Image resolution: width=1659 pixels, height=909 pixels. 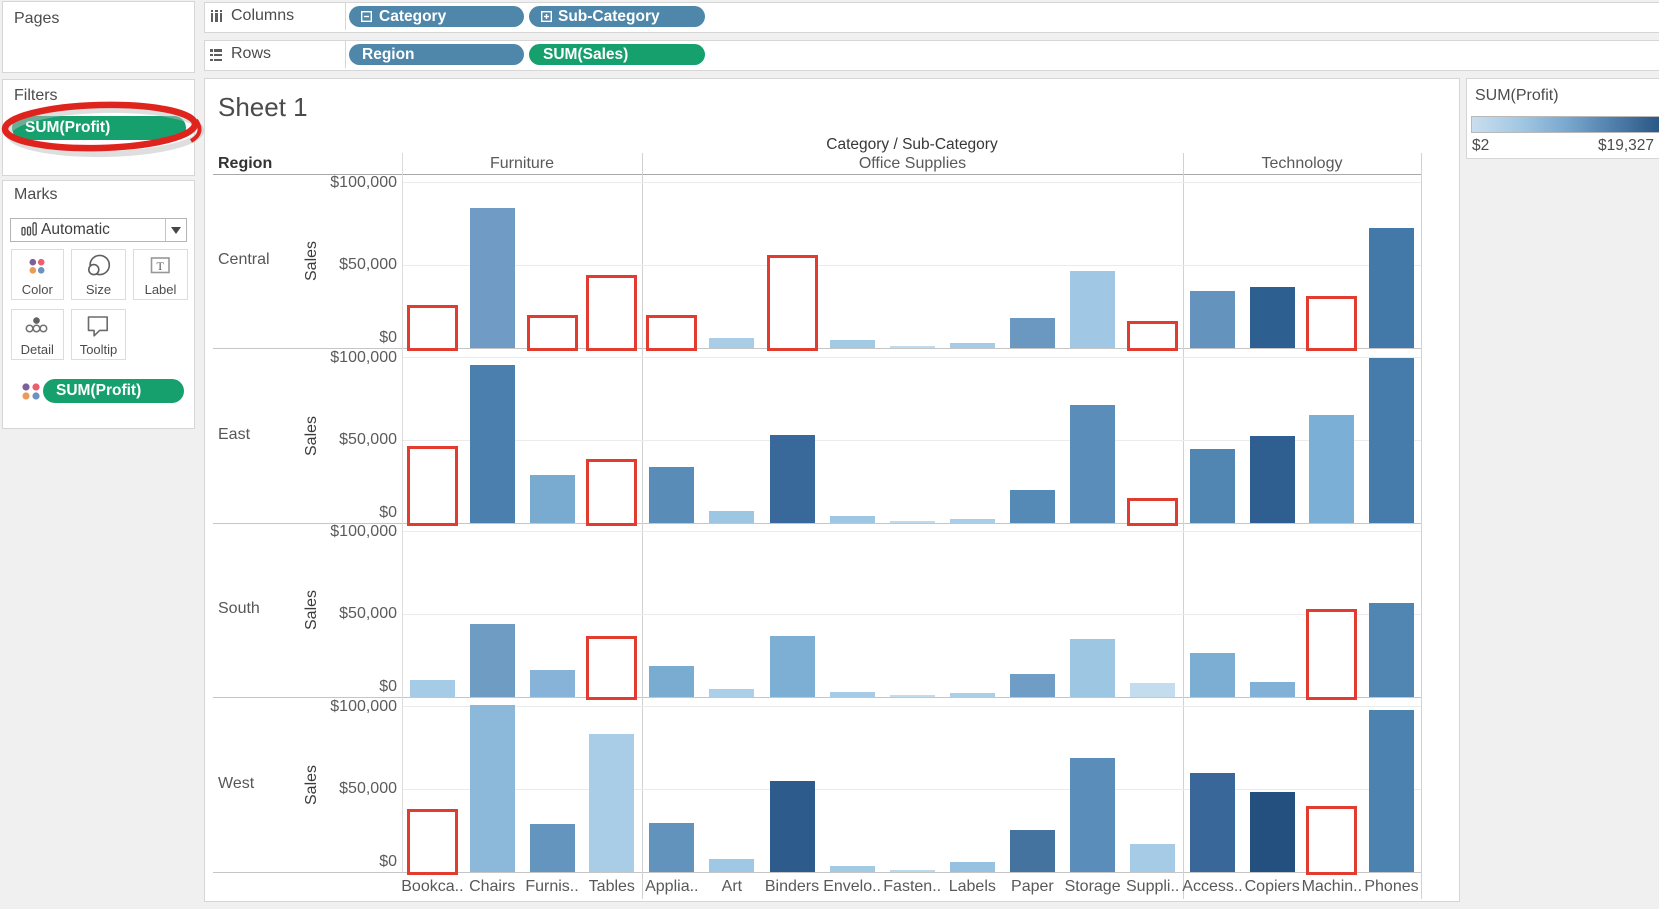 What do you see at coordinates (161, 266) in the screenshot?
I see `svg-text: T` at bounding box center [161, 266].